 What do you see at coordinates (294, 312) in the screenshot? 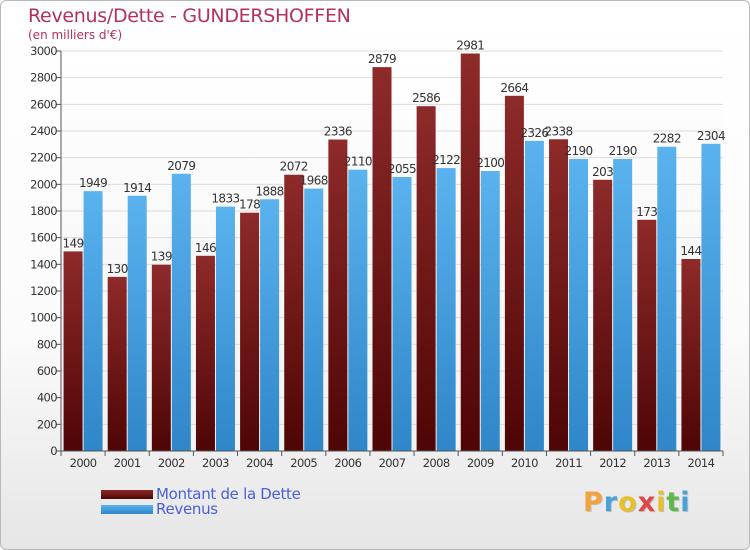
I see `debt-bar-2005` at bounding box center [294, 312].